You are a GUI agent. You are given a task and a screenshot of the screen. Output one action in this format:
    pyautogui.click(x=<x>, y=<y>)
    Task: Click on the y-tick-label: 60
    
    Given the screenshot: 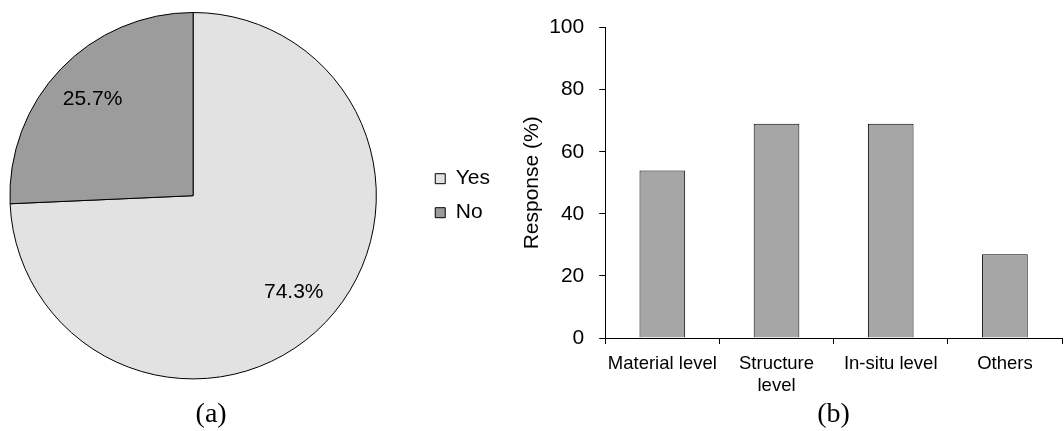 What is the action you would take?
    pyautogui.click(x=572, y=150)
    